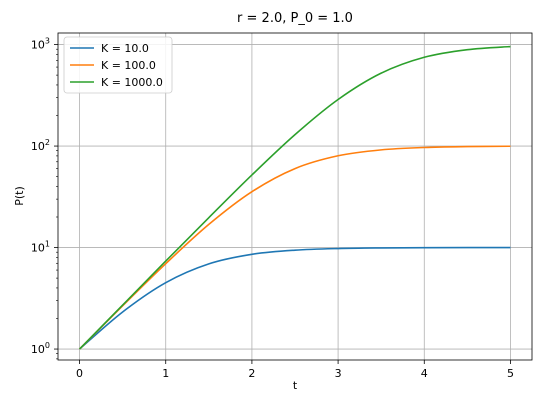  I want to click on legend: K = 10.0 K = 100.0 K = 1000.0, so click(118, 65).